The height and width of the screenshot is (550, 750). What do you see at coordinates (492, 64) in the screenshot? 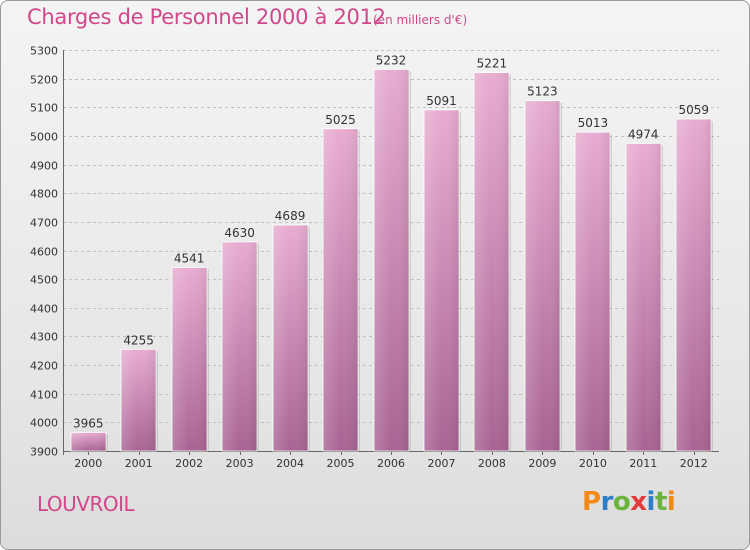
I see `data-label: 5221` at bounding box center [492, 64].